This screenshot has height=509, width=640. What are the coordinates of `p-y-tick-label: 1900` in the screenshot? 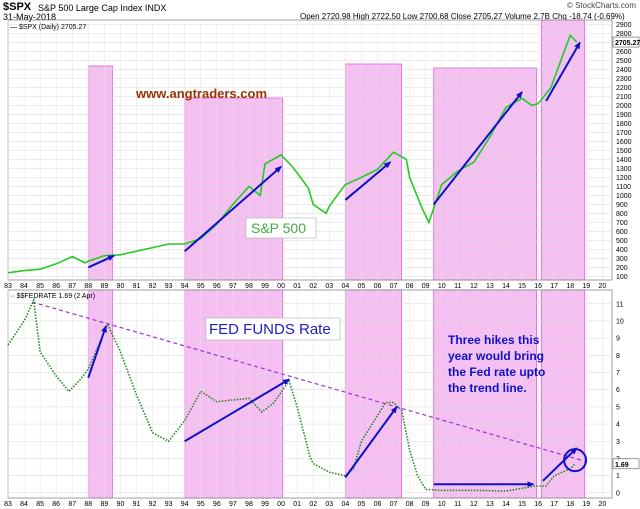 It's located at (624, 115).